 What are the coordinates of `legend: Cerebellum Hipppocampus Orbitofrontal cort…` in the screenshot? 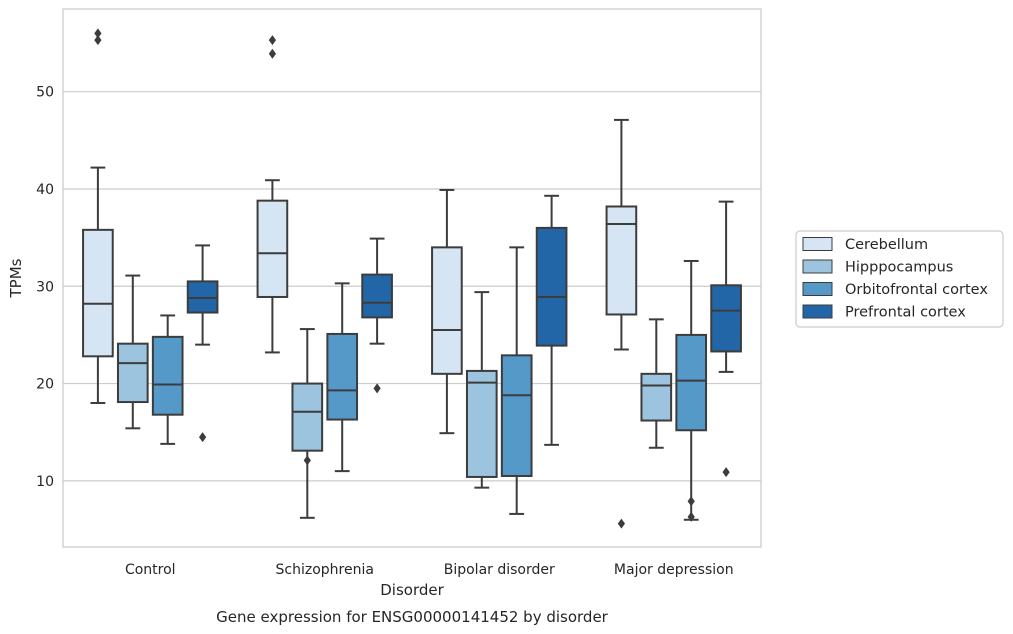 It's located at (899, 279).